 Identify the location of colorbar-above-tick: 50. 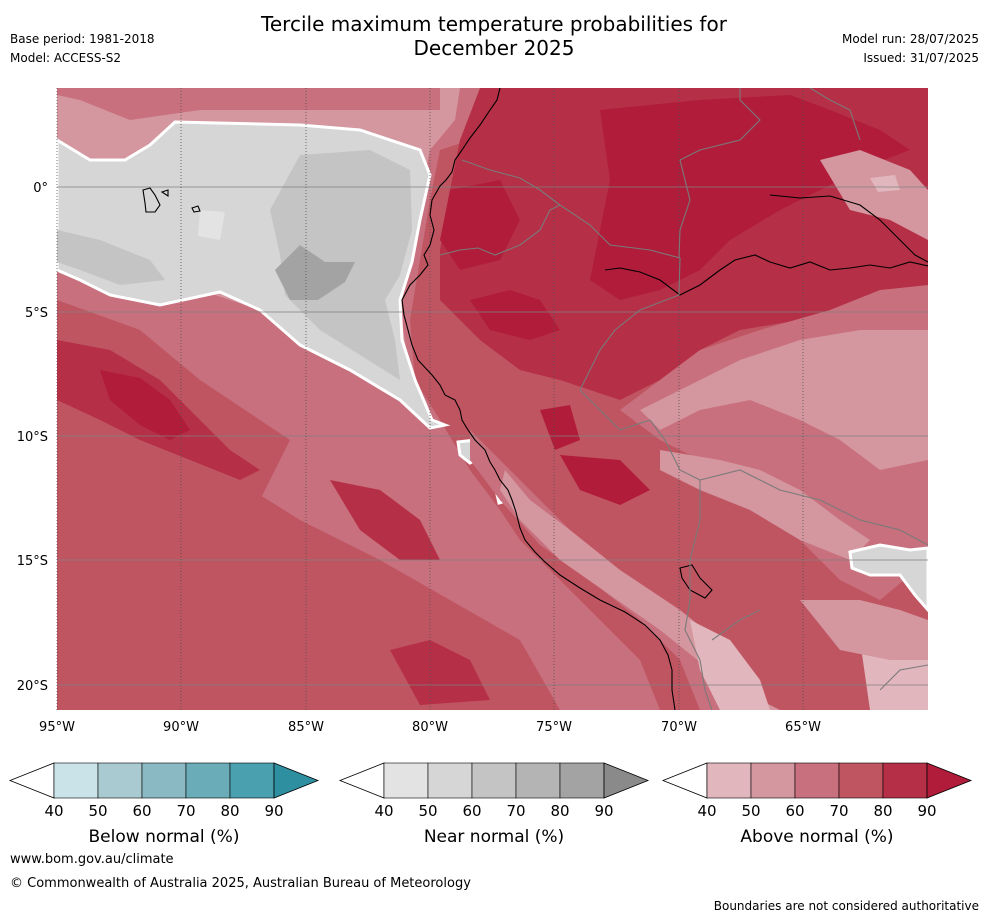
(750, 811).